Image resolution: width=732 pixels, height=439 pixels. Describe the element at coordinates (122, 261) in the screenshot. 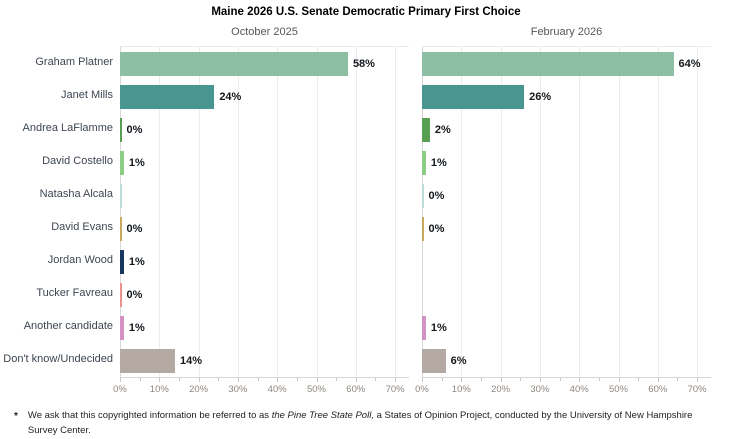

I see `bar-jordan-wood` at that location.